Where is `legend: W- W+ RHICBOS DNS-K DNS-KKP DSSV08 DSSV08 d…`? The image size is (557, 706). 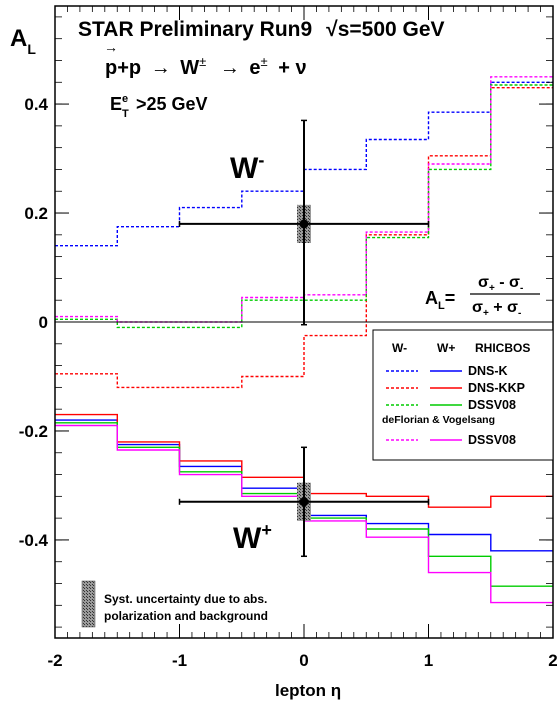
legend: W- W+ RHICBOS DNS-K DNS-KKP DSSV08 DSSV08 d… is located at coordinates (463, 395).